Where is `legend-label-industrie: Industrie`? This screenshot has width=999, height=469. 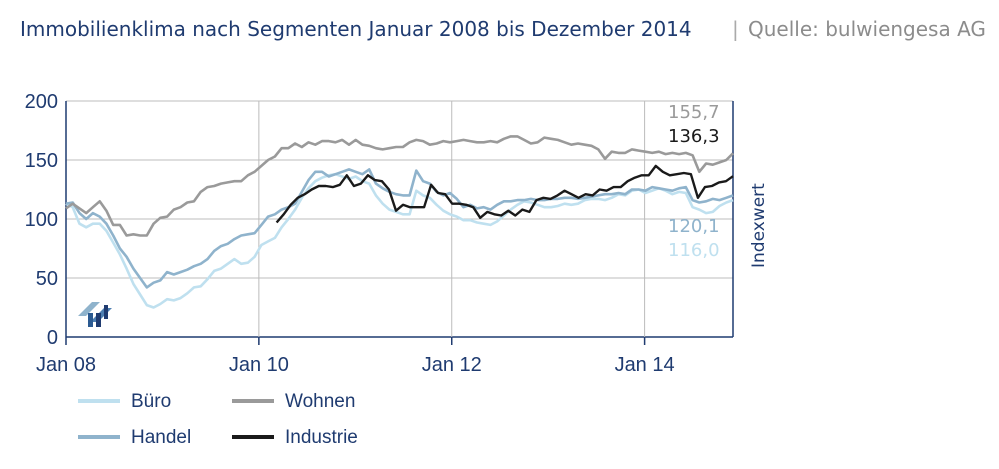 legend-label-industrie: Industrie is located at coordinates (321, 437).